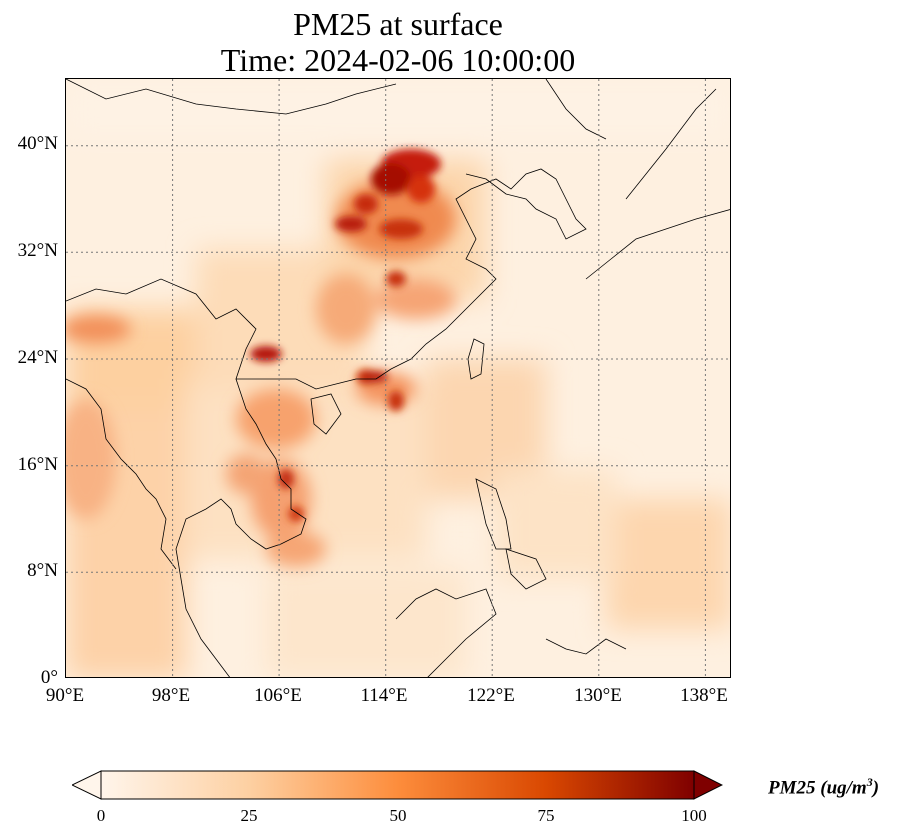 The image size is (905, 836). I want to click on colorbar-tick-25: 25, so click(249, 815).